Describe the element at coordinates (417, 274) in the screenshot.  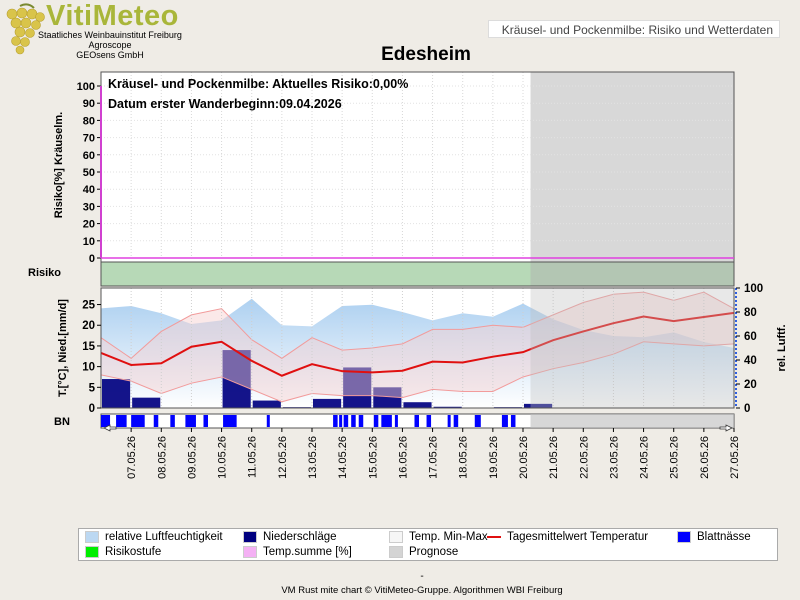
I see `risk-strip-frame` at that location.